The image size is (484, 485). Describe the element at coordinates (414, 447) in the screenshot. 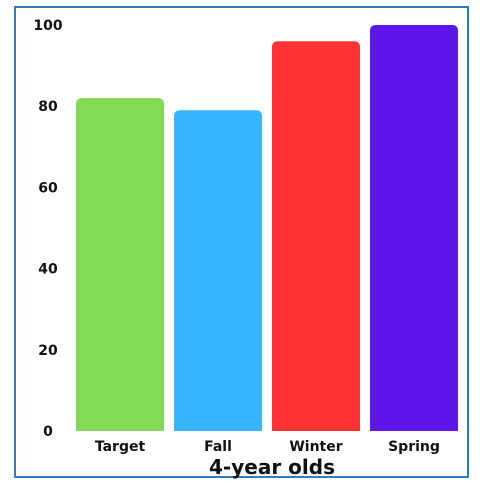

I see `category-label-spring: Spring` at that location.